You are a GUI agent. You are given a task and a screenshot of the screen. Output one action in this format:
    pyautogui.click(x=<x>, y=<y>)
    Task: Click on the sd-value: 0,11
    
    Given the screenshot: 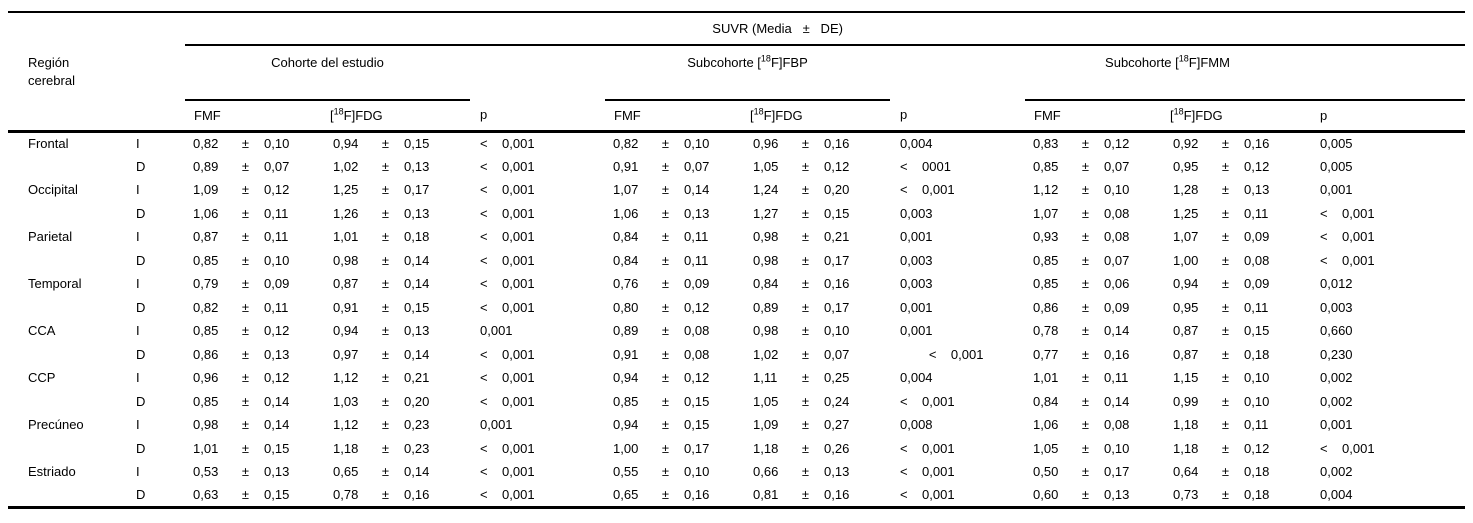 What is the action you would take?
    pyautogui.click(x=276, y=237)
    